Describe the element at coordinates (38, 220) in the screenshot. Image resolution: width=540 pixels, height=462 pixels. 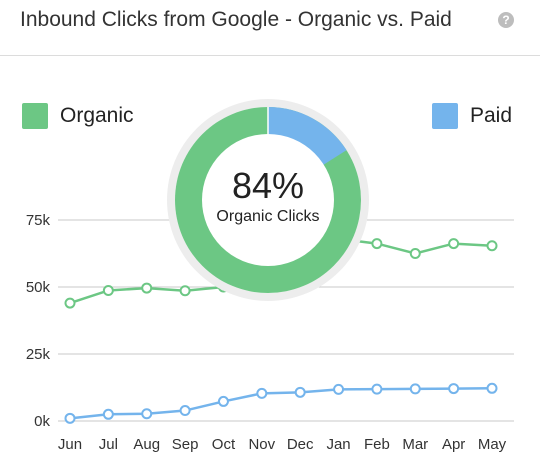
I see `y-tick-label: 75k` at that location.